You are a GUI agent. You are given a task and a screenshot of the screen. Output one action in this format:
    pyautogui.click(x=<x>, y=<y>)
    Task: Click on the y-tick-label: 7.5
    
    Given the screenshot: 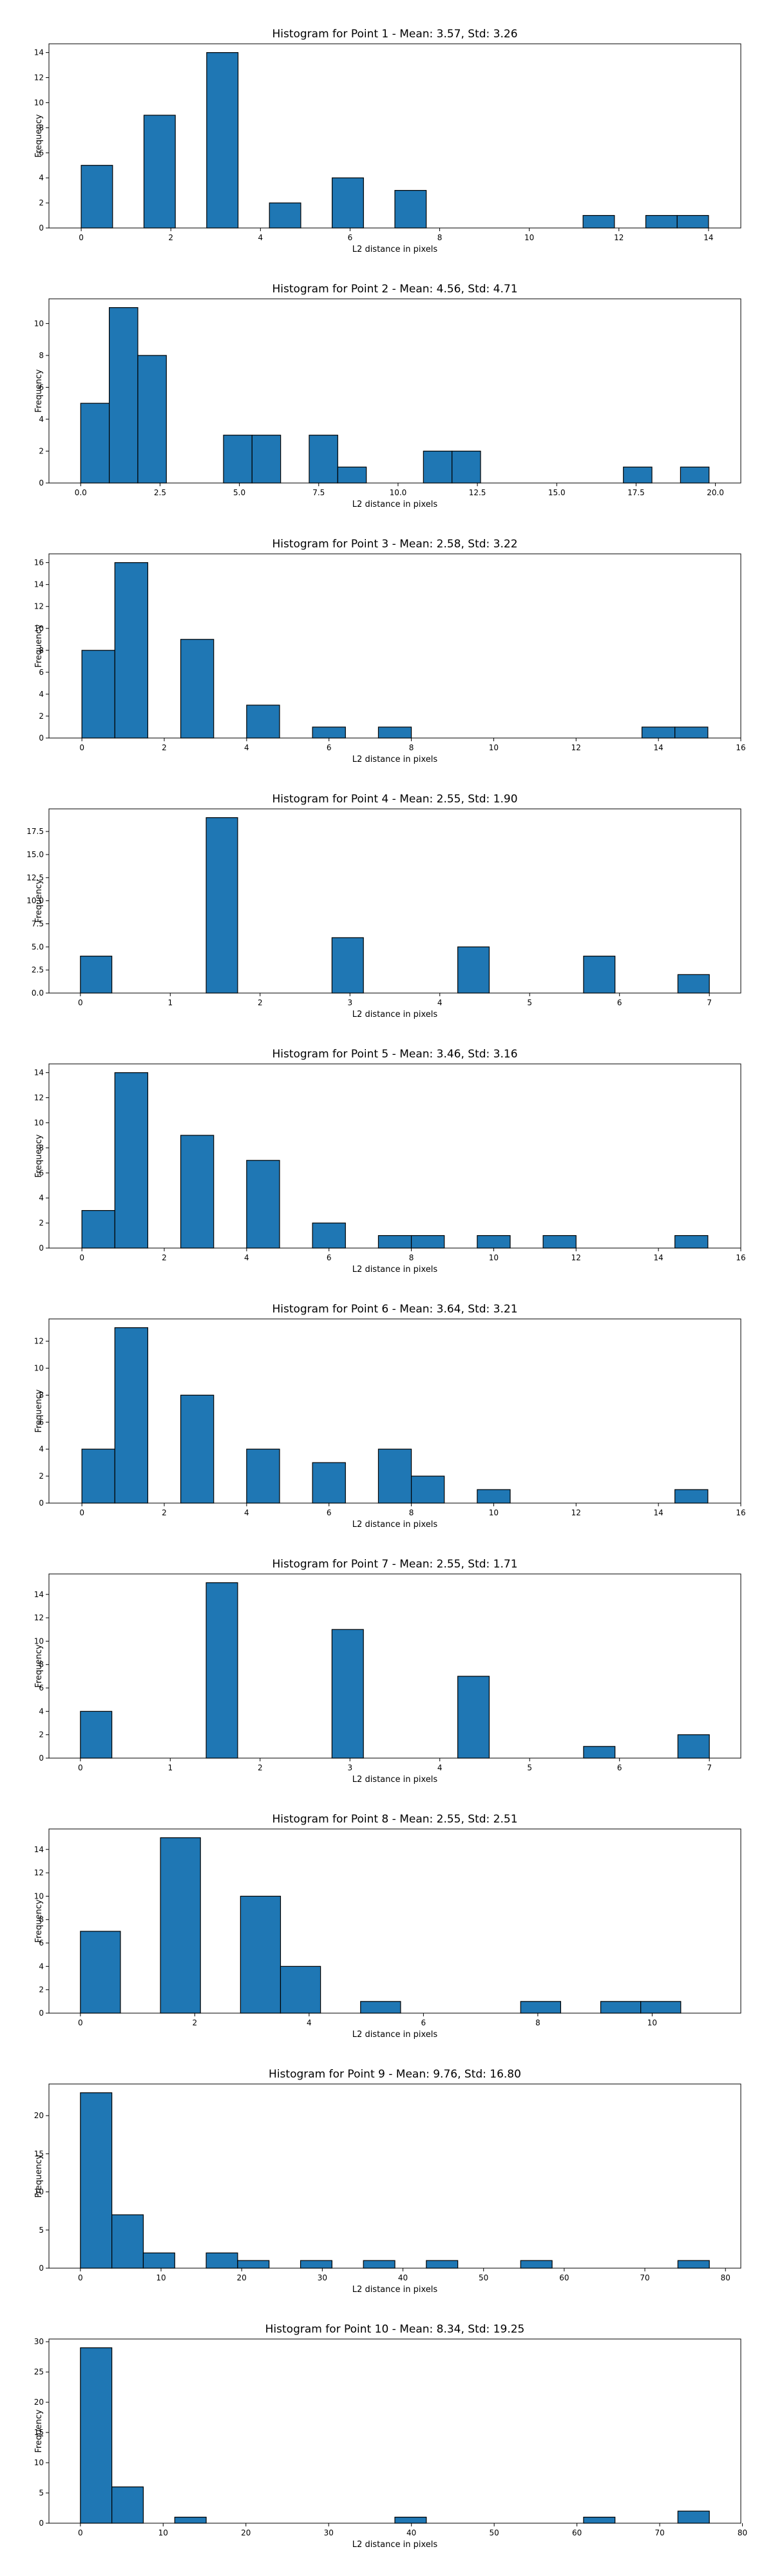 What is the action you would take?
    pyautogui.click(x=38, y=923)
    